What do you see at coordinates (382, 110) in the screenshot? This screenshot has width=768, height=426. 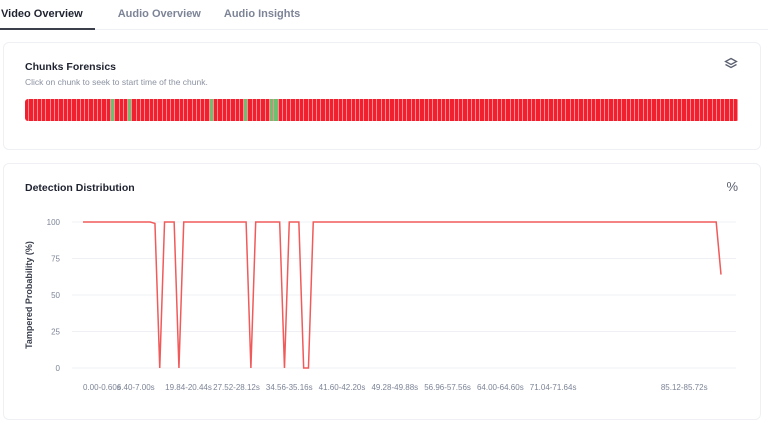 I see `chunk-timeline` at bounding box center [382, 110].